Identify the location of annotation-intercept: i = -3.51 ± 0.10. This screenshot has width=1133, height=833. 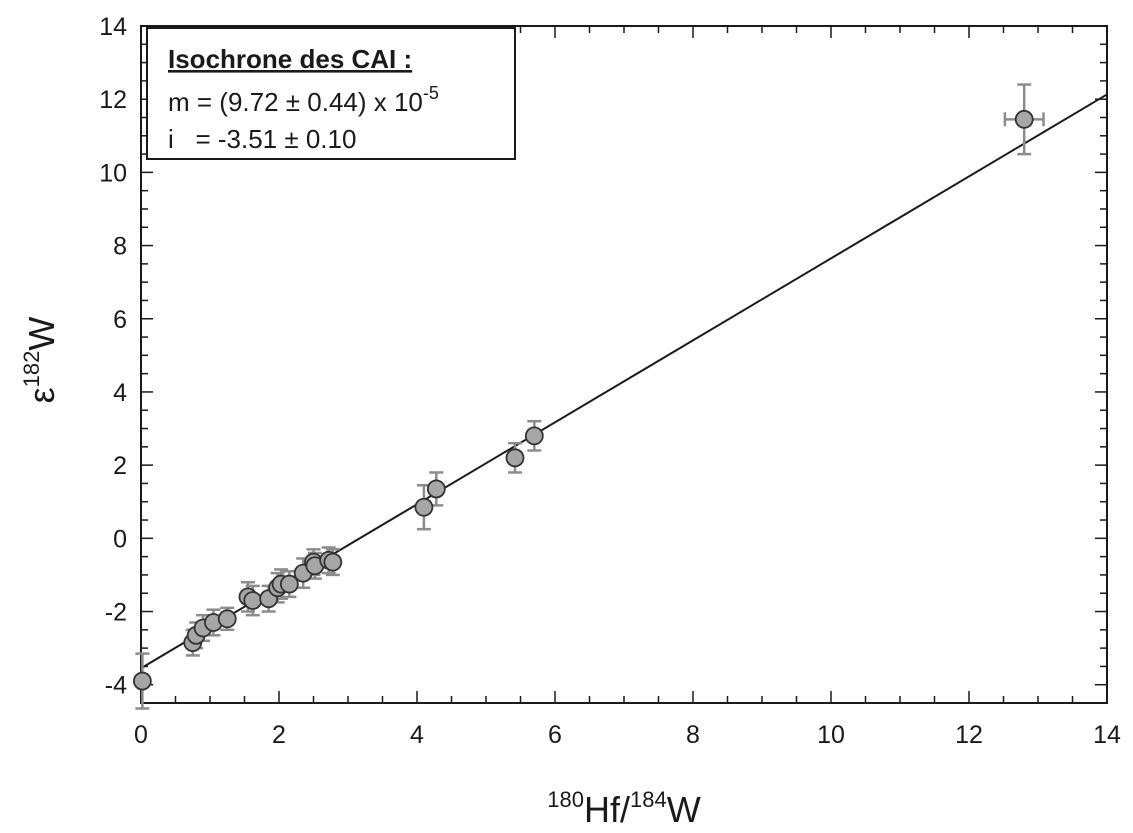
(262, 139).